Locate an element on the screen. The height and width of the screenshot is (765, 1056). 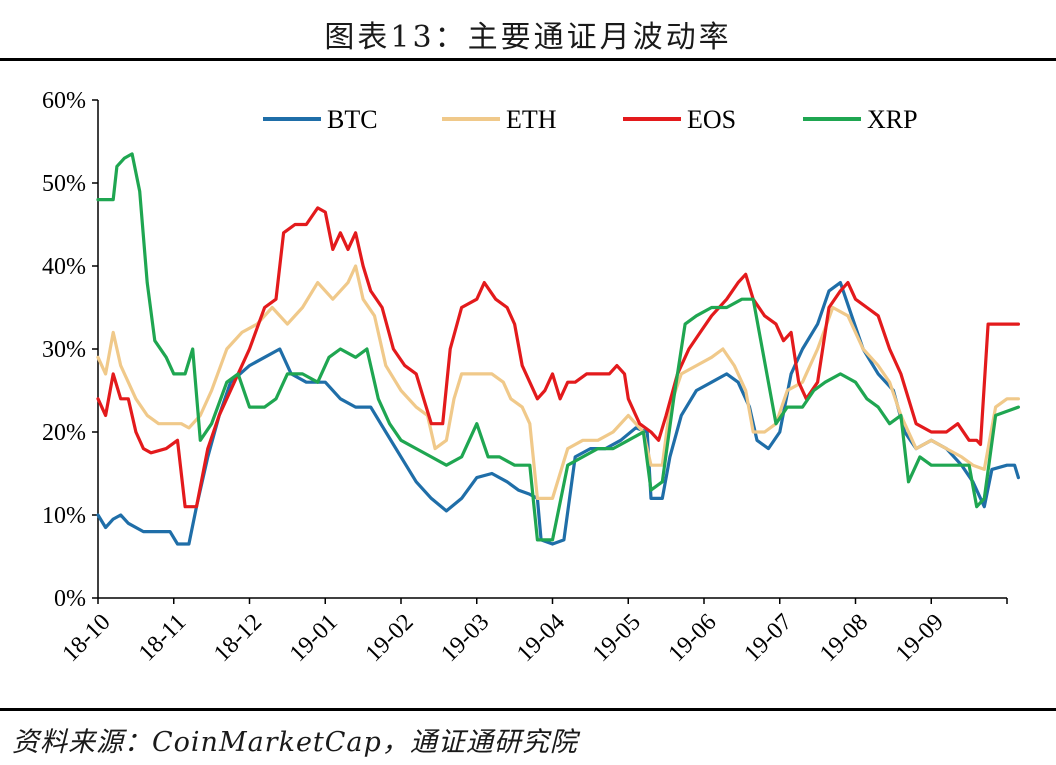
x-tick-label: 18-11 is located at coordinates (162, 637).